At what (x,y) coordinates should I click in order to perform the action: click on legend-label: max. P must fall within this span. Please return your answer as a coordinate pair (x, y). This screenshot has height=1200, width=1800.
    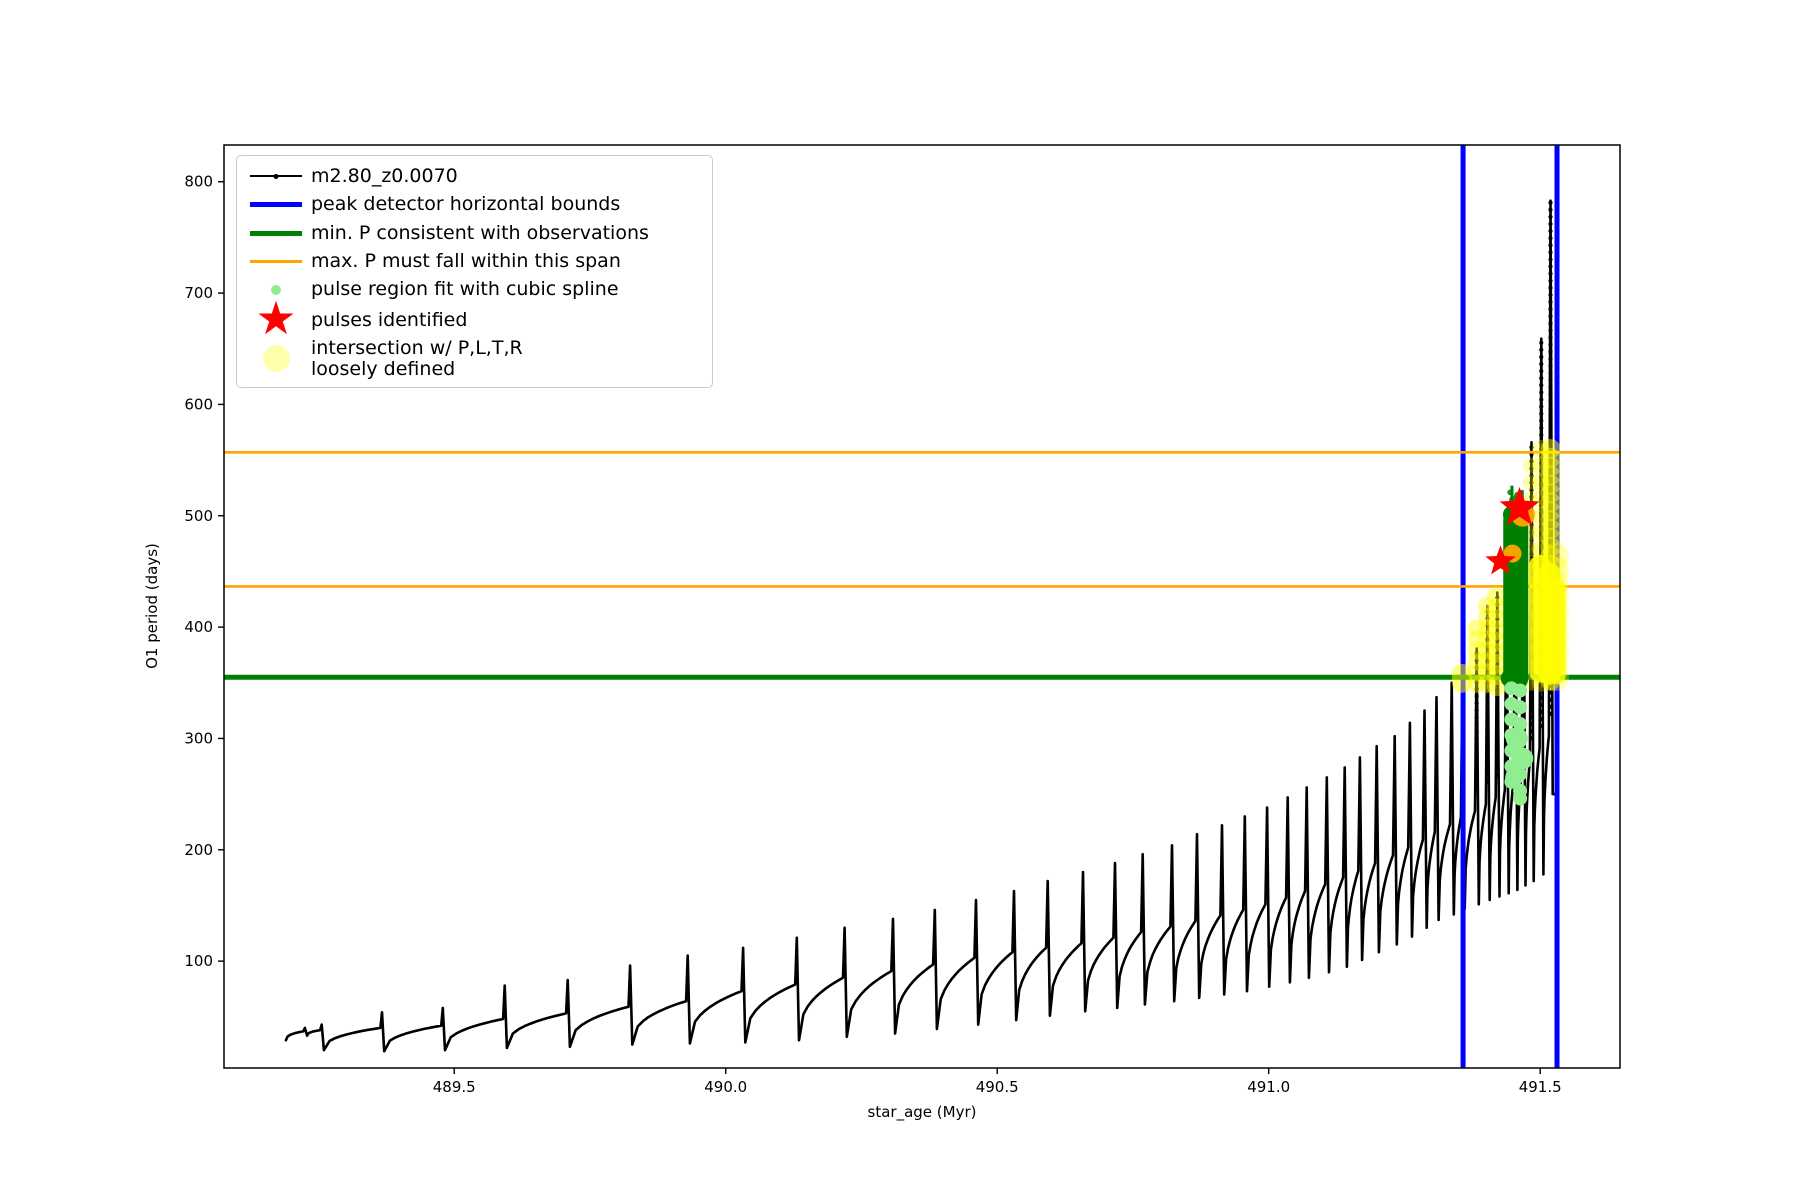
    Looking at the image, I should click on (466, 260).